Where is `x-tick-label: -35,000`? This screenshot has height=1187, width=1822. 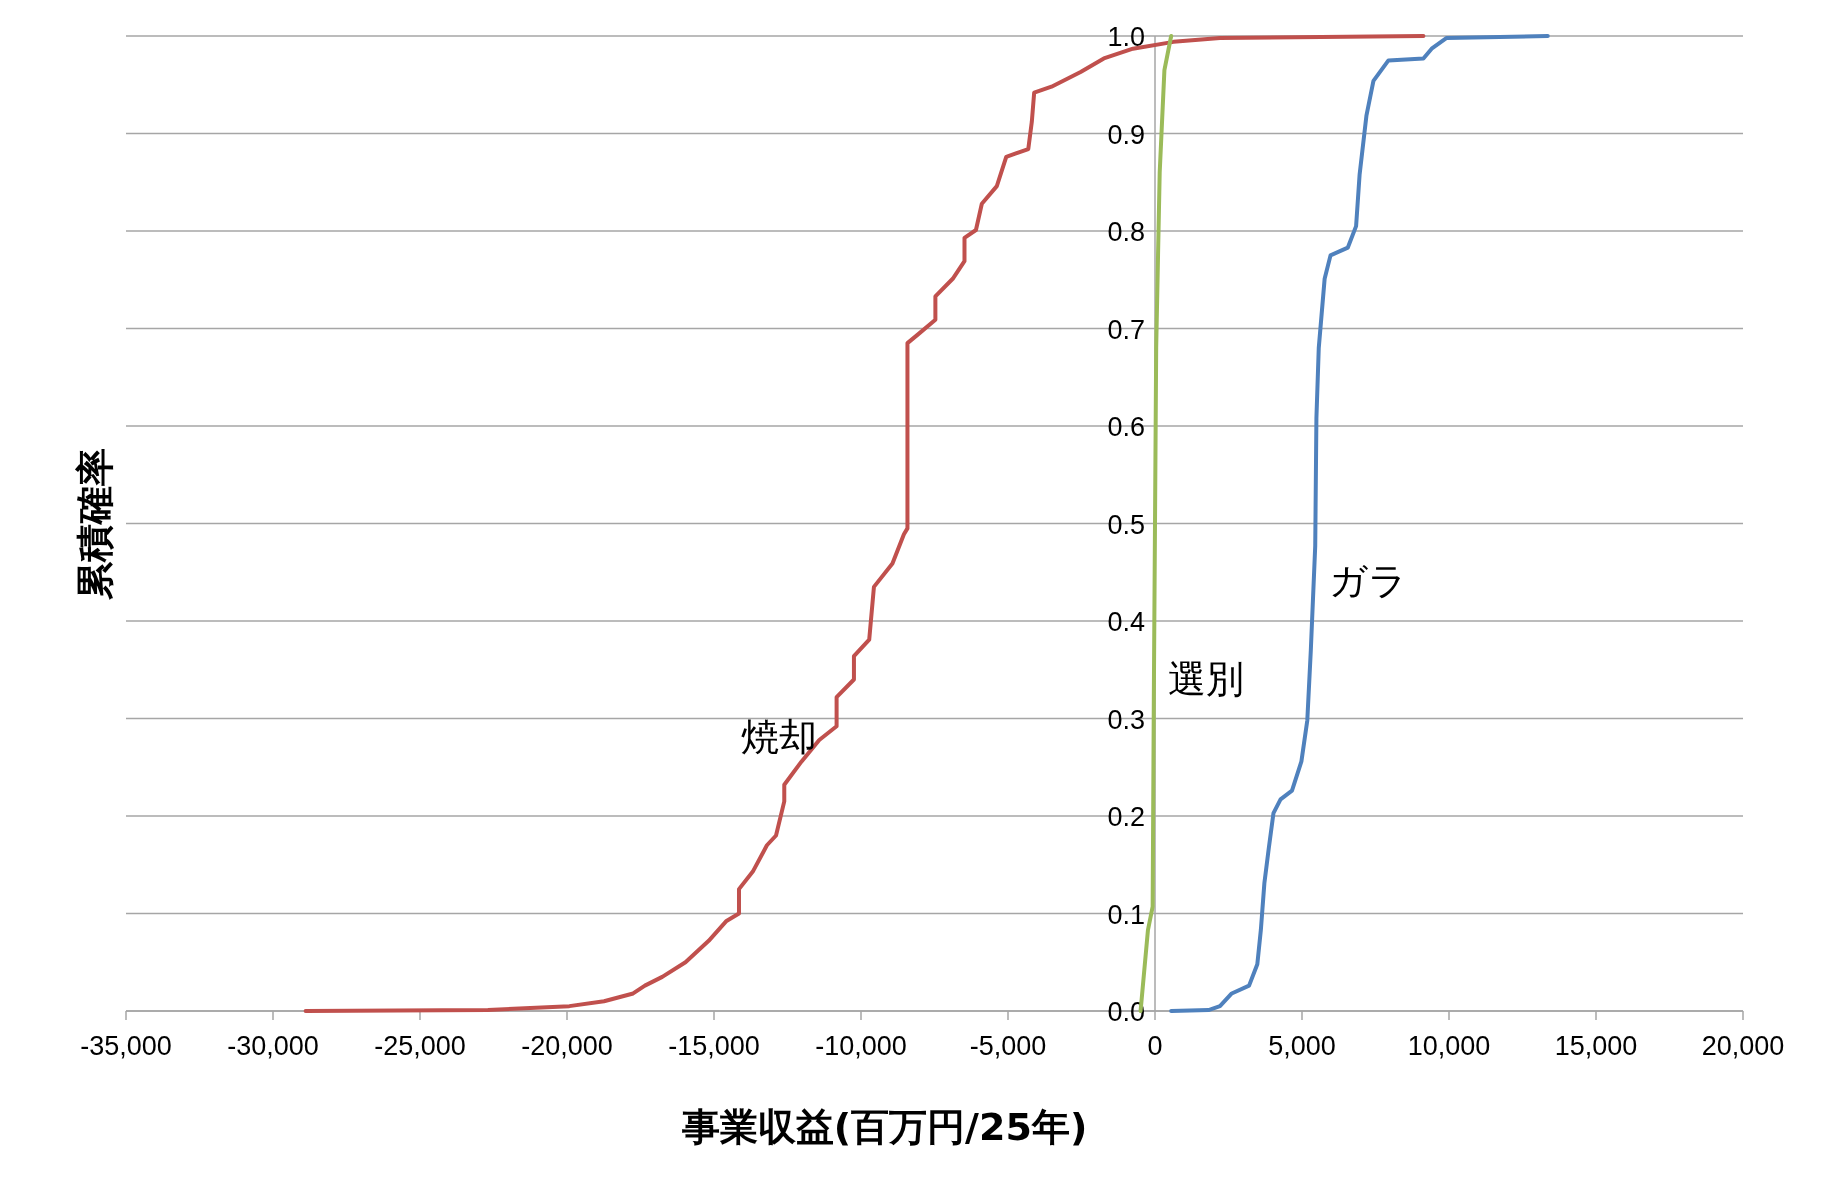 x-tick-label: -35,000 is located at coordinates (126, 1046).